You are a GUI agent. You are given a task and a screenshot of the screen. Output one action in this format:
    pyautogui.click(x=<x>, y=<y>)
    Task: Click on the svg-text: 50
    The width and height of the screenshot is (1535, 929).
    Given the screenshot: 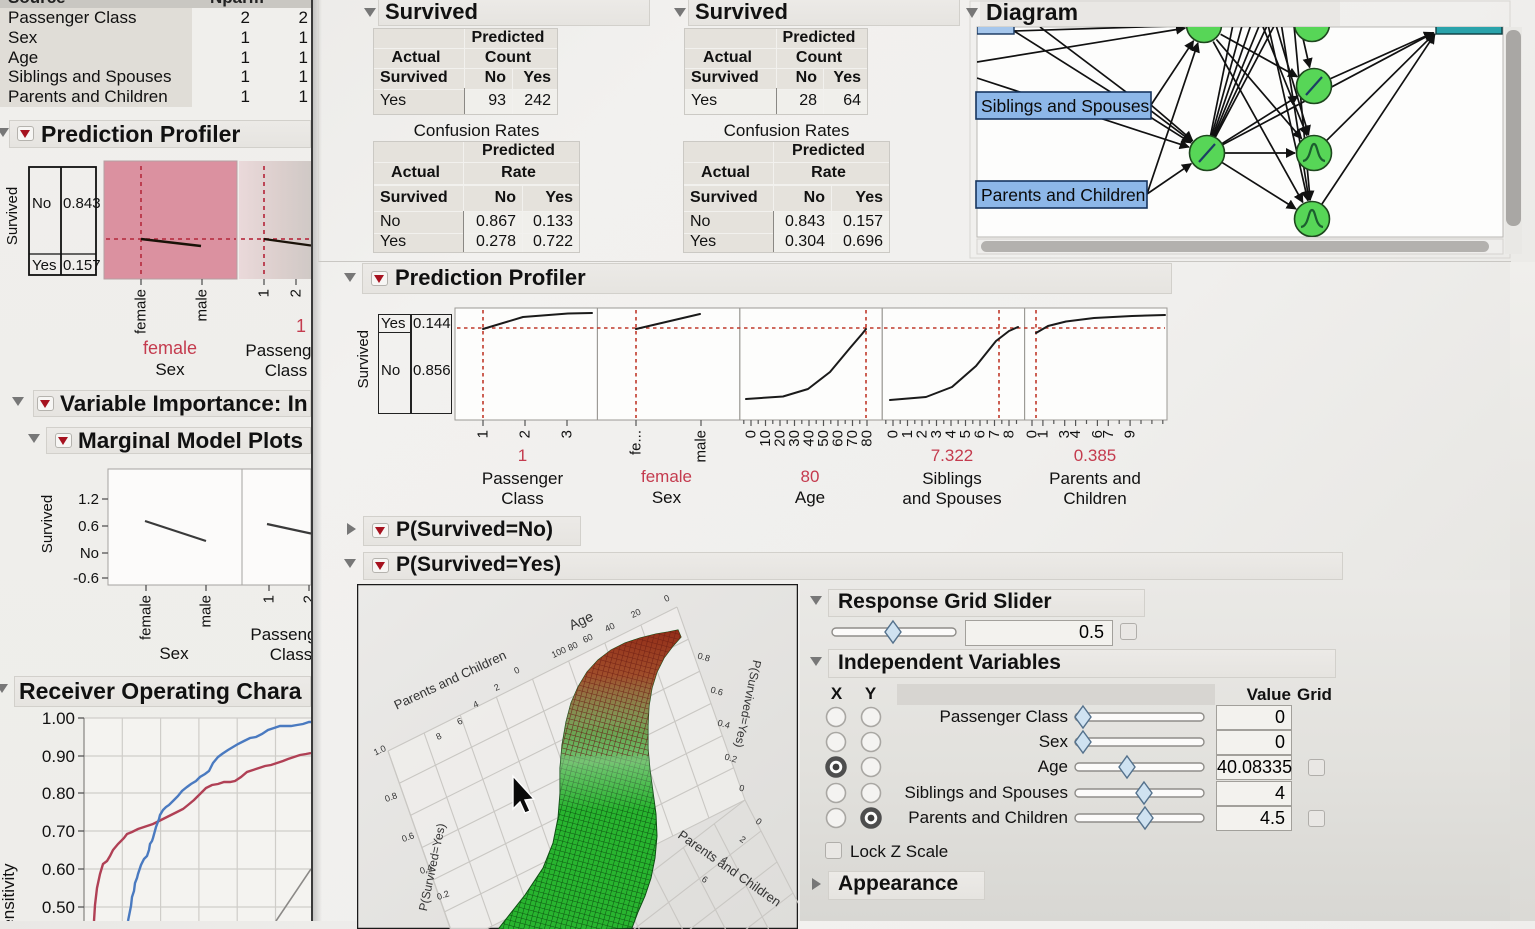 What is the action you would take?
    pyautogui.click(x=823, y=438)
    